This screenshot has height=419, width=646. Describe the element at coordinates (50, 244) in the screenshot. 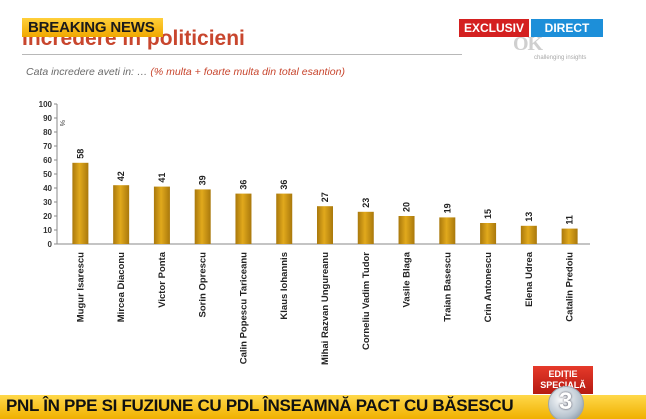

I see `y-tick-label: 0` at that location.